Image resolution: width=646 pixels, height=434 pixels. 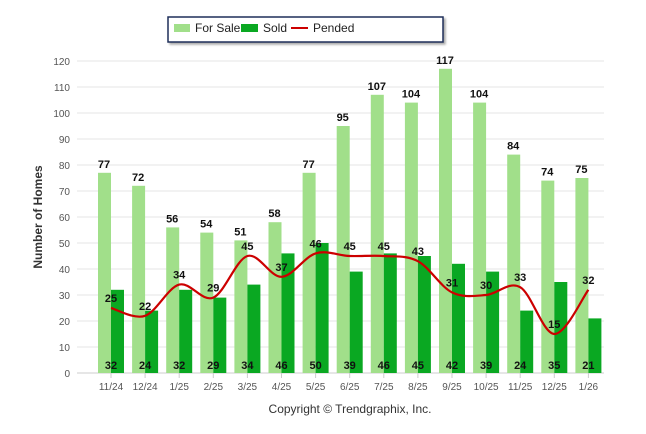 What do you see at coordinates (65, 296) in the screenshot?
I see `y-tick-label: 30` at bounding box center [65, 296].